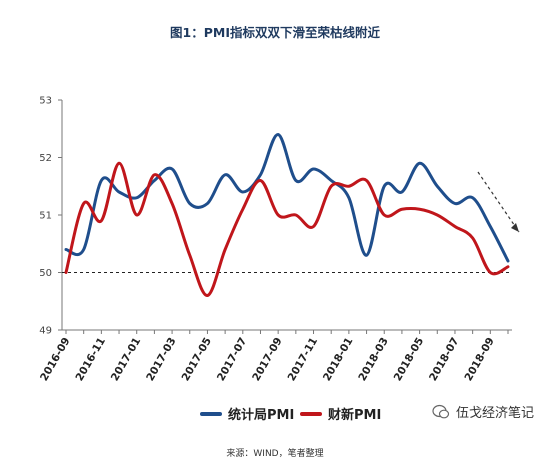  What do you see at coordinates (515, 227) in the screenshot?
I see `trend-arrow-head` at bounding box center [515, 227].